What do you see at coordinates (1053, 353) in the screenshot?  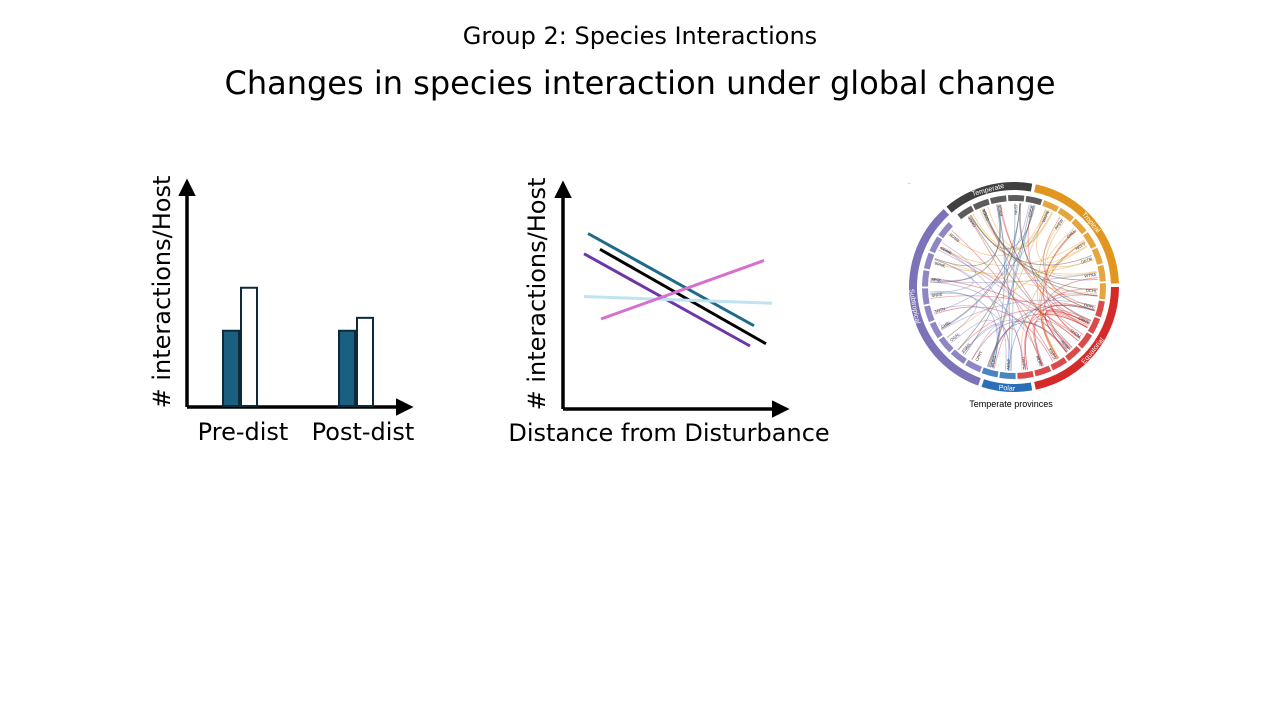 I see `chord-node-label: KWPN` at bounding box center [1053, 353].